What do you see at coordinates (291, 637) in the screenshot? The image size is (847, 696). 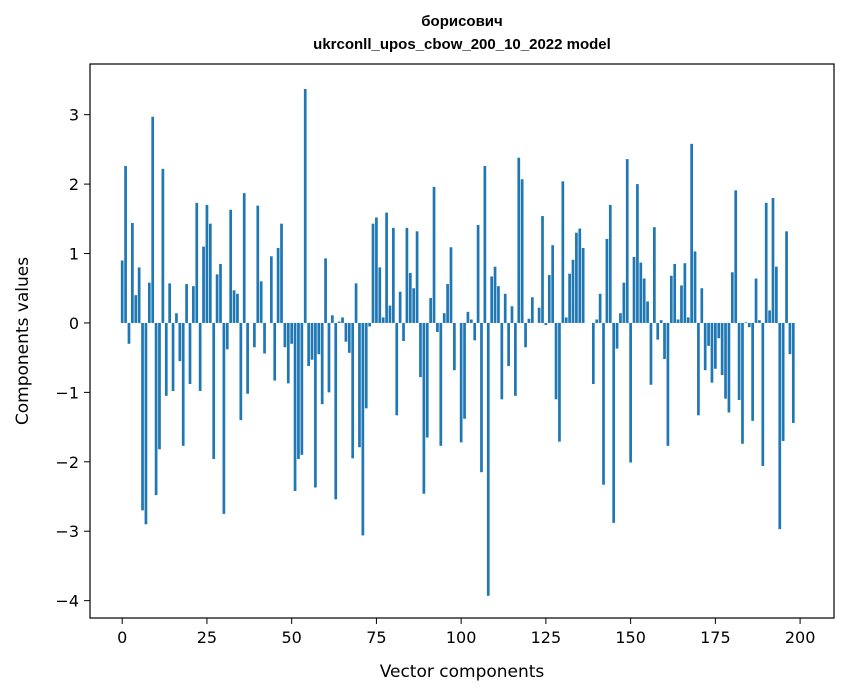 I see `x-tick-label: 50` at bounding box center [291, 637].